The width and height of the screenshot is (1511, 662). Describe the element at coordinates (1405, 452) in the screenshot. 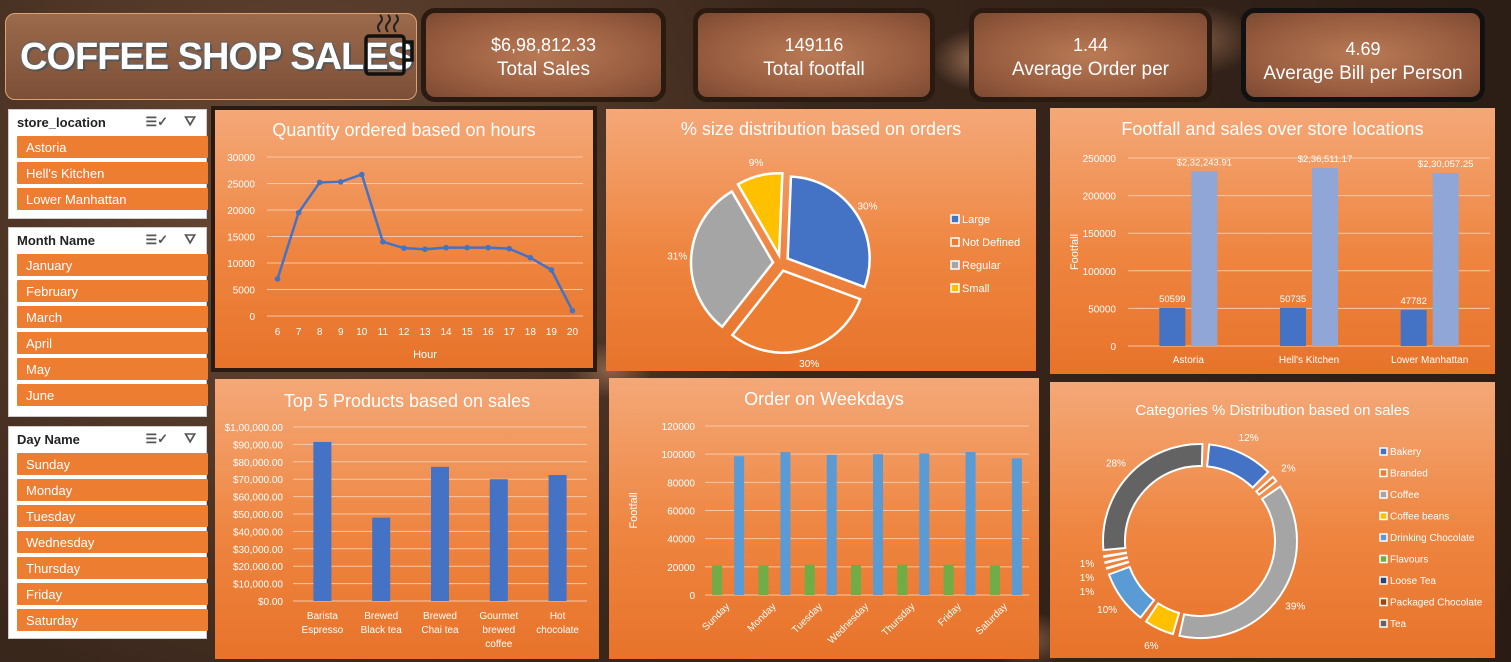

I see `legend-label: Bakery` at that location.